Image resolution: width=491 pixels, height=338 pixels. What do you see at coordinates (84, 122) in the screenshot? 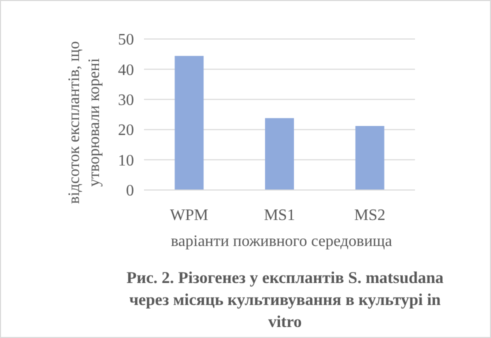
I see `y-axis-title: відсоток експлантів, що утворювали корені` at bounding box center [84, 122].